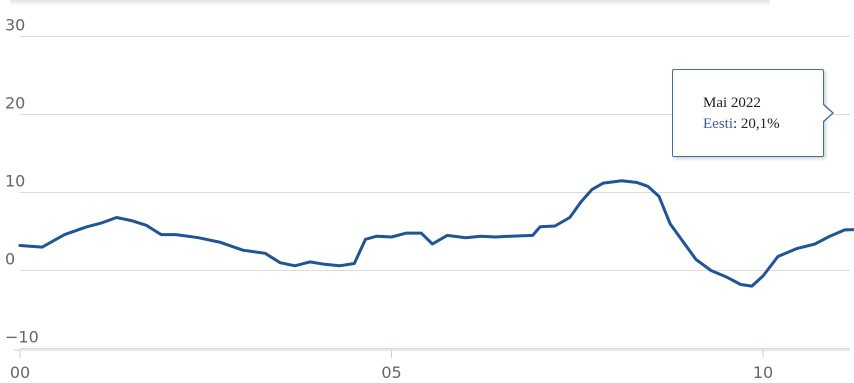 Image resolution: width=854 pixels, height=383 pixels. Describe the element at coordinates (827, 113) in the screenshot. I see `tooltip-pointer-fill` at that location.